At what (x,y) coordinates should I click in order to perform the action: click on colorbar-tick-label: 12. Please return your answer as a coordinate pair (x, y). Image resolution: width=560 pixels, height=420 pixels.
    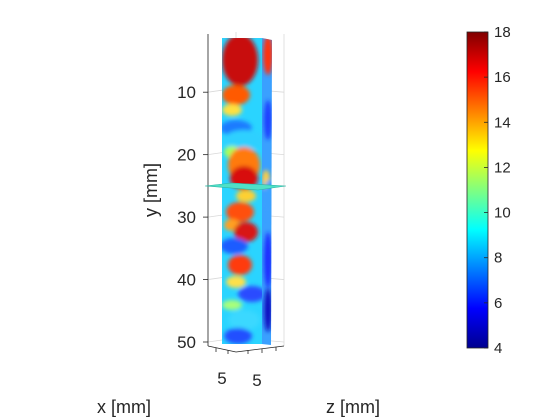
    Looking at the image, I should click on (502, 167).